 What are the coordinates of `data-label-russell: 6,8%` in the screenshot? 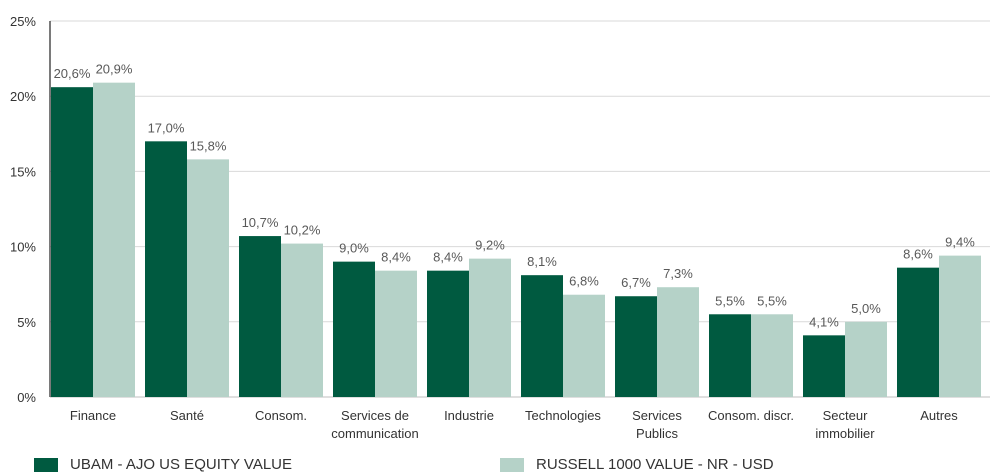 It's located at (584, 281).